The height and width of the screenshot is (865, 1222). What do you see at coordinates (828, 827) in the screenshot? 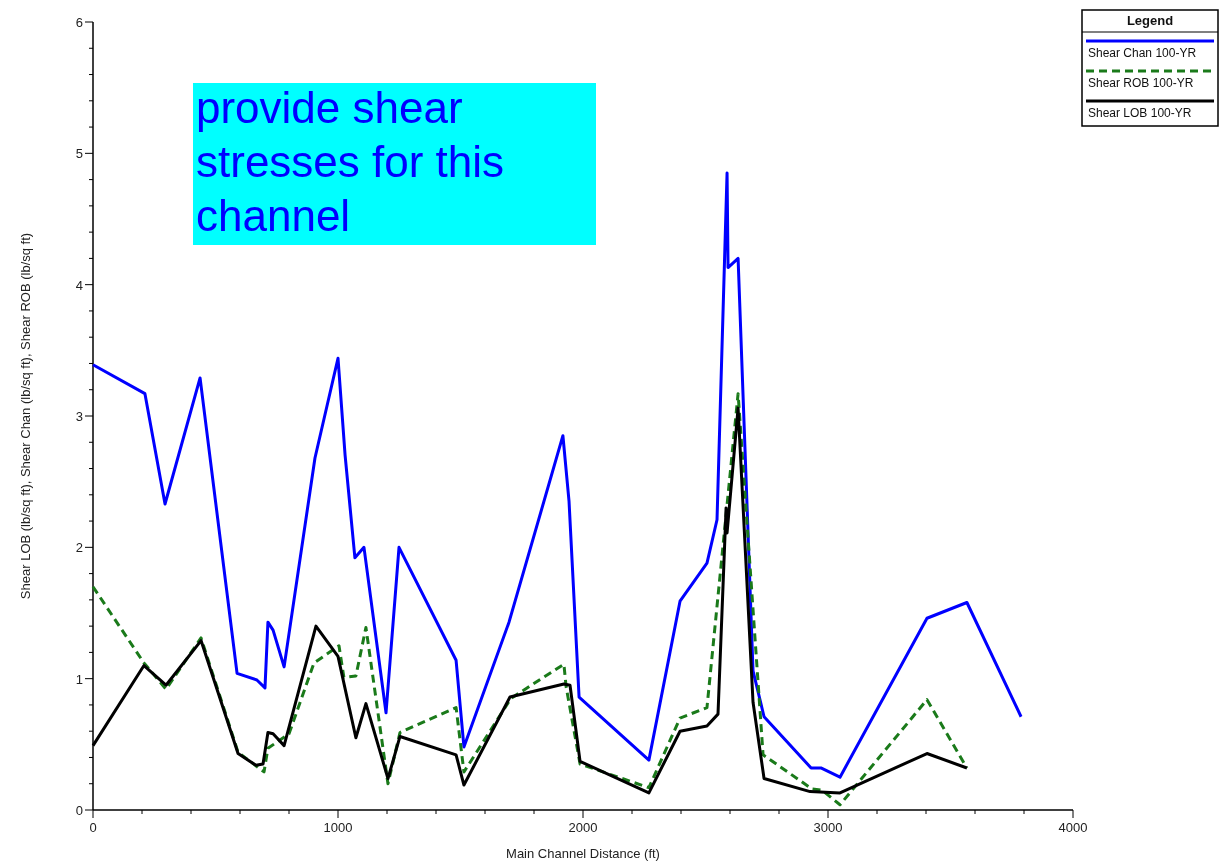
I see `x-tick-label: 3000` at bounding box center [828, 827].